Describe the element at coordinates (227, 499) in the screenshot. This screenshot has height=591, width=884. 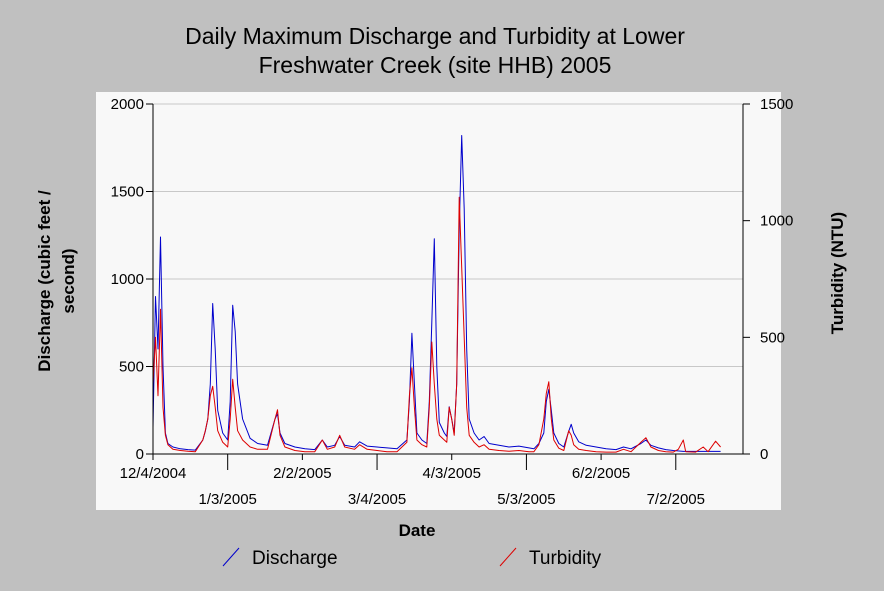
I see `x-tick-label: 1/3/2005` at that location.